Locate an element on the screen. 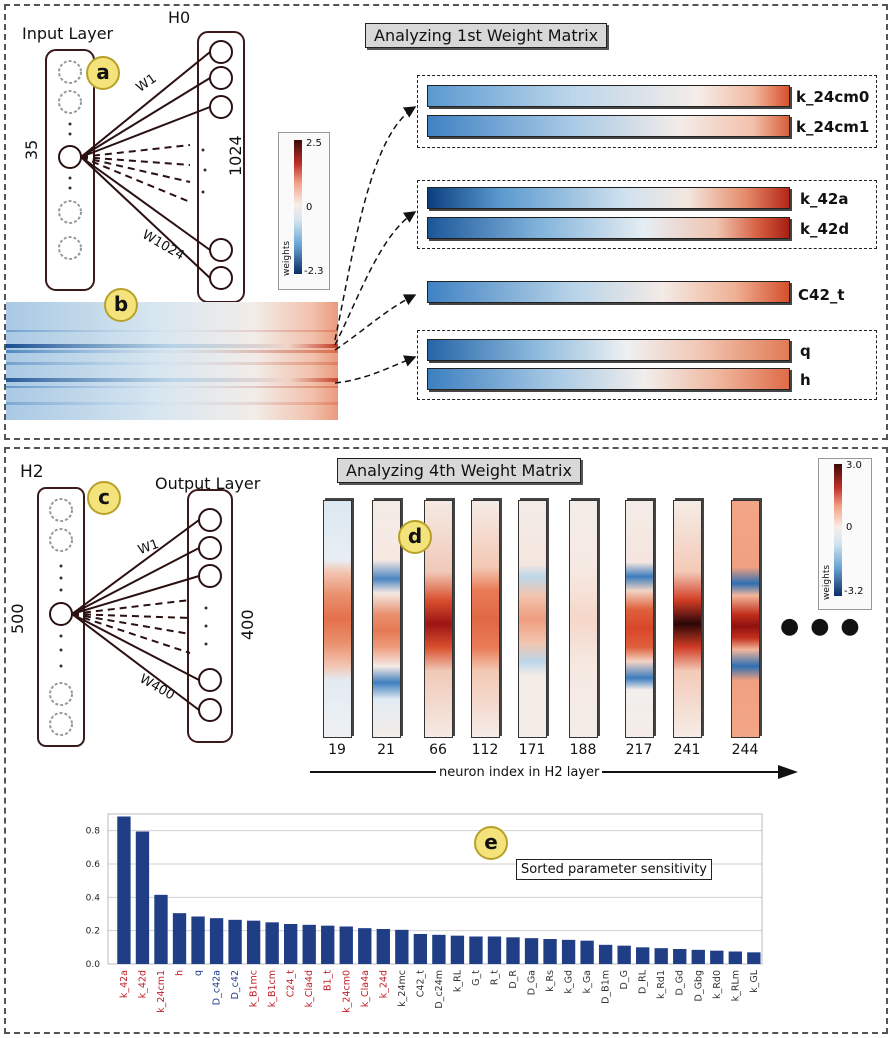 Image resolution: width=893 pixels, height=1038 pixels. output-layer-label: Output Layer is located at coordinates (208, 483).